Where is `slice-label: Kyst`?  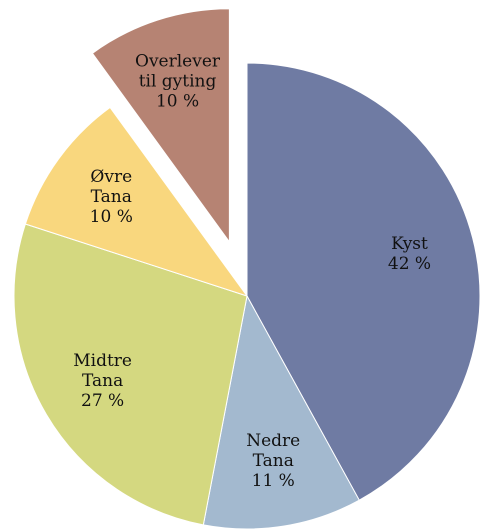 slice-label: Kyst is located at coordinates (409, 244).